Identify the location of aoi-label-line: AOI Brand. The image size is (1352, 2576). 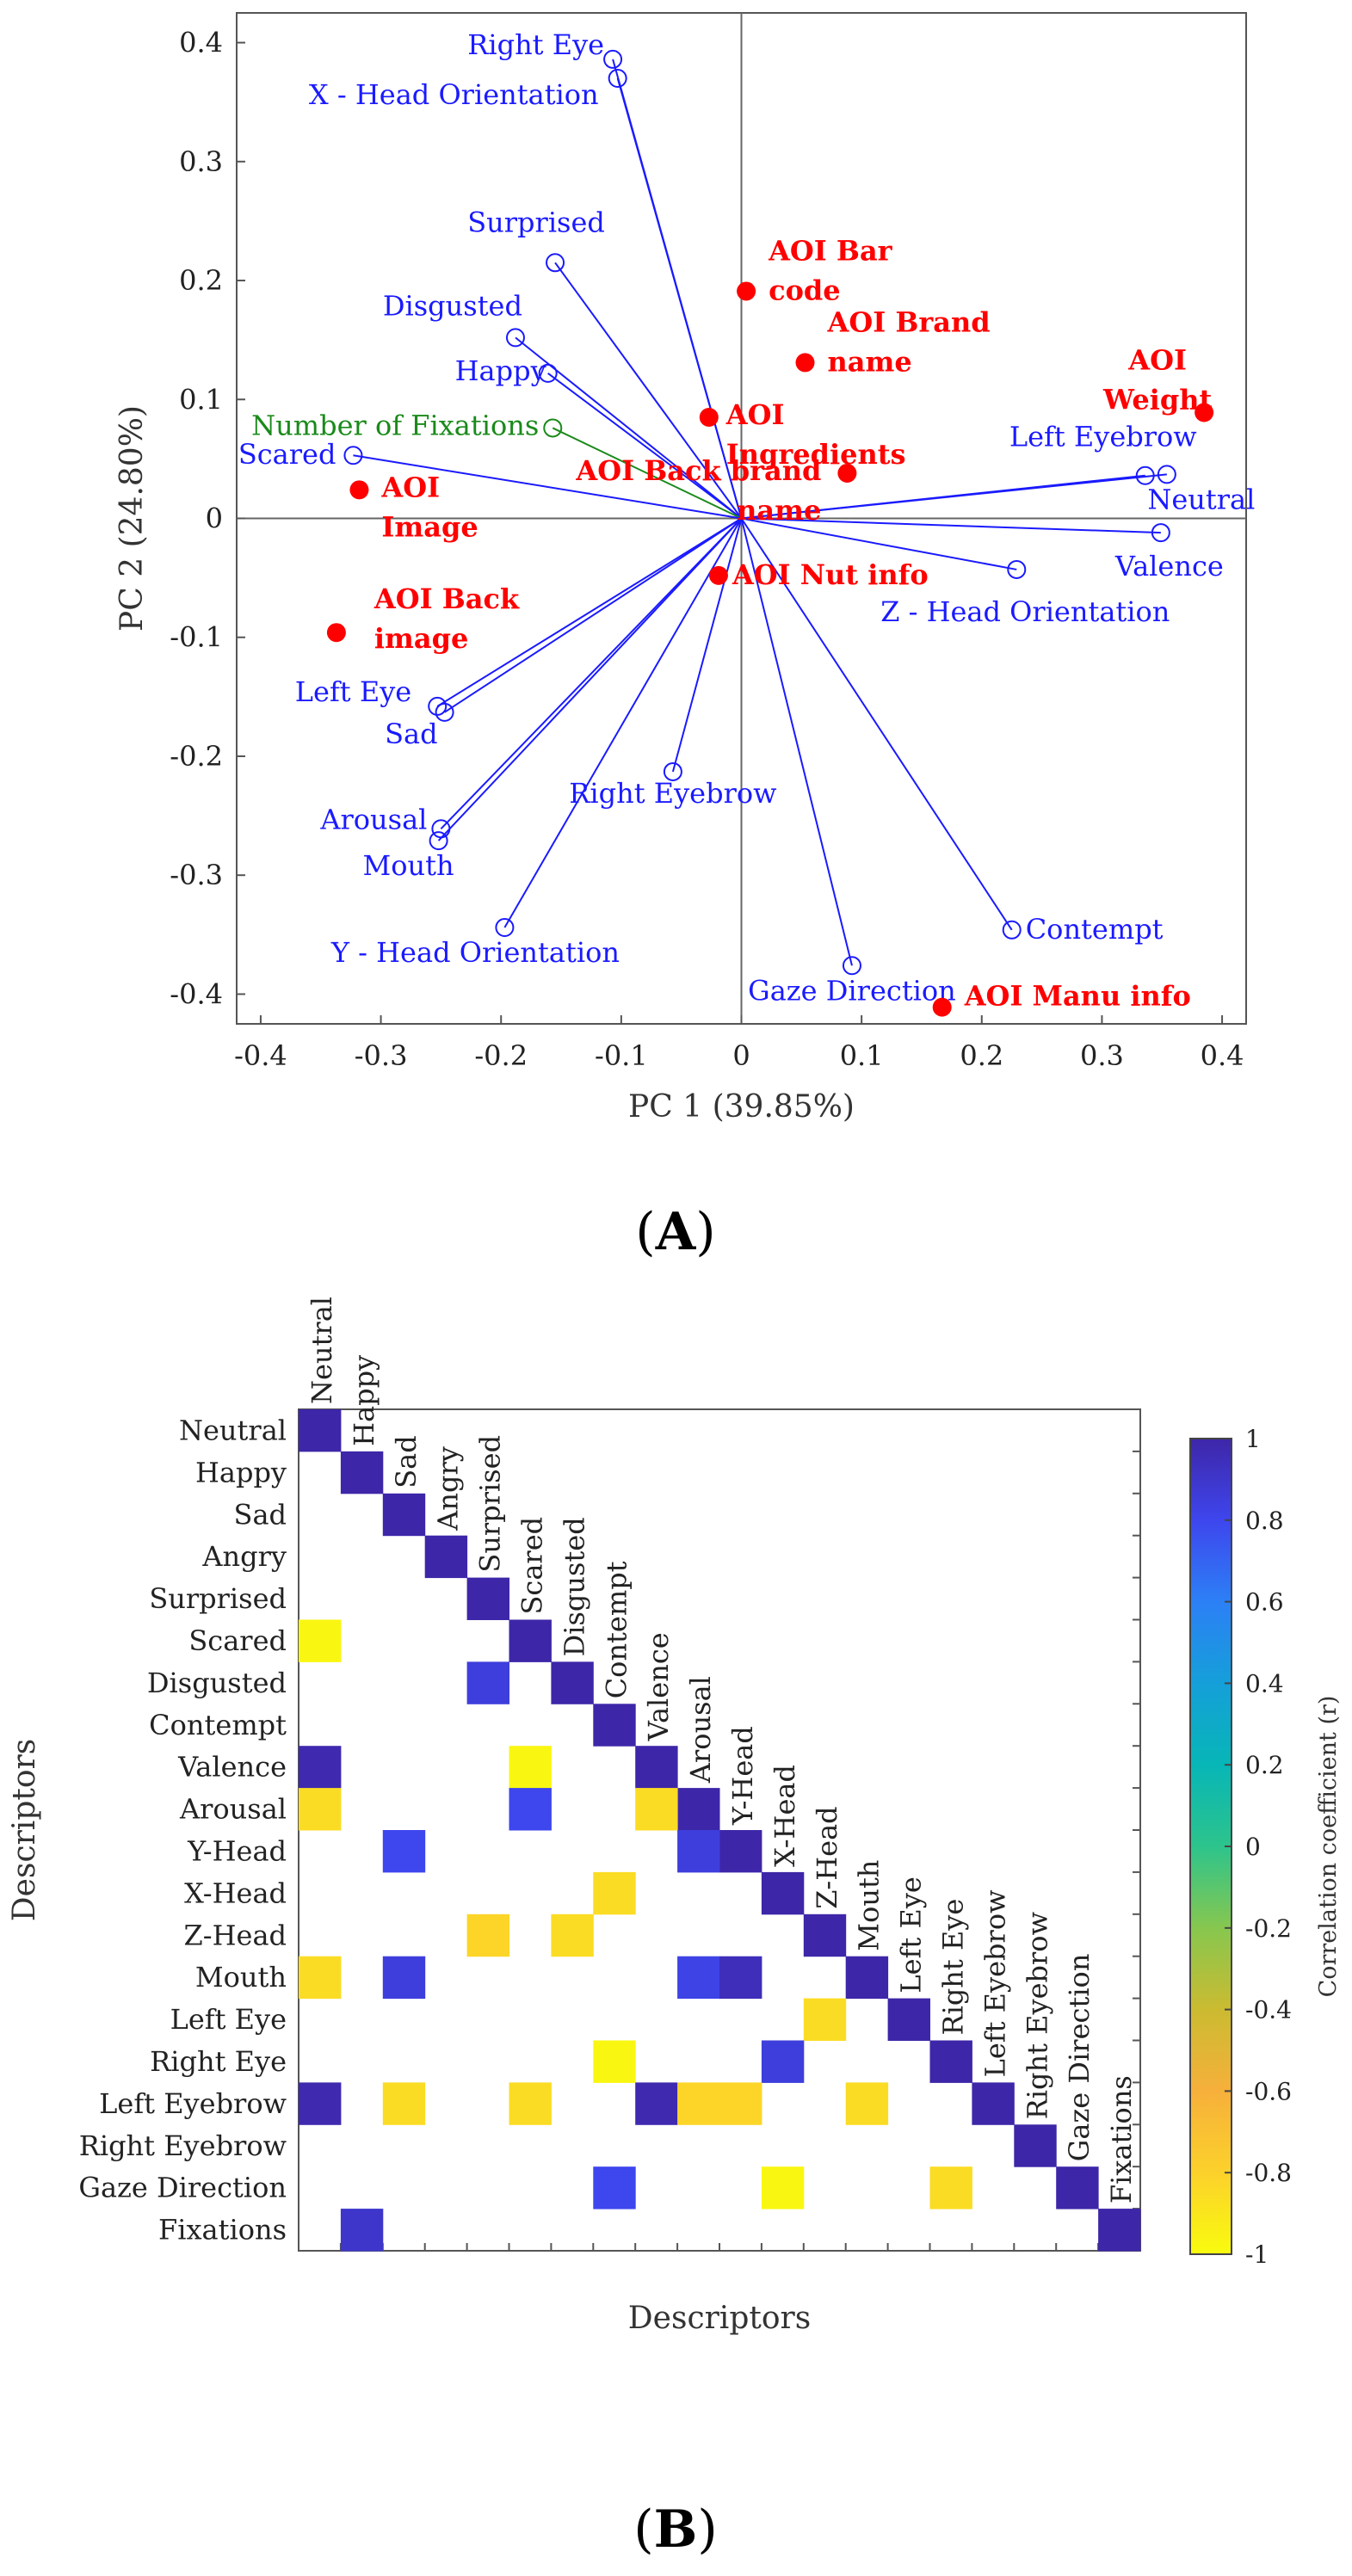
(909, 321).